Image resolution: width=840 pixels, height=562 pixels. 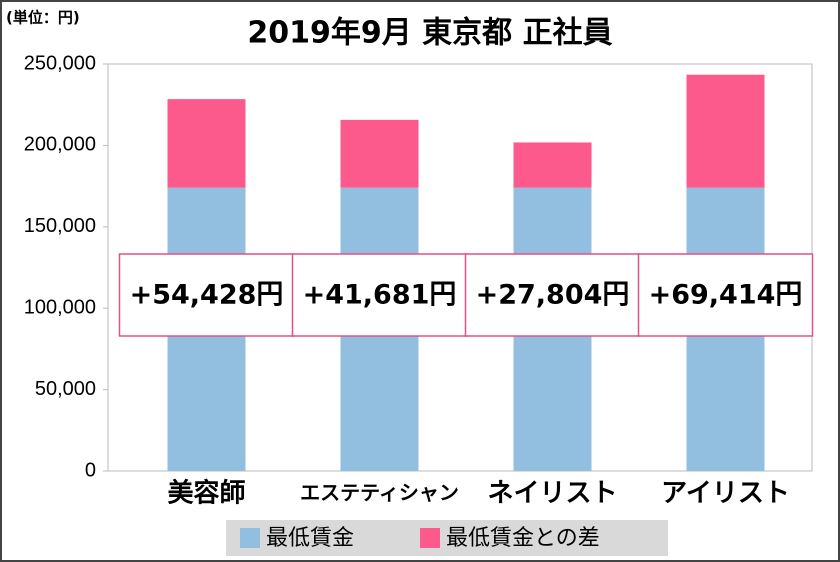 I want to click on value-label: +27,804円, so click(x=553, y=295).